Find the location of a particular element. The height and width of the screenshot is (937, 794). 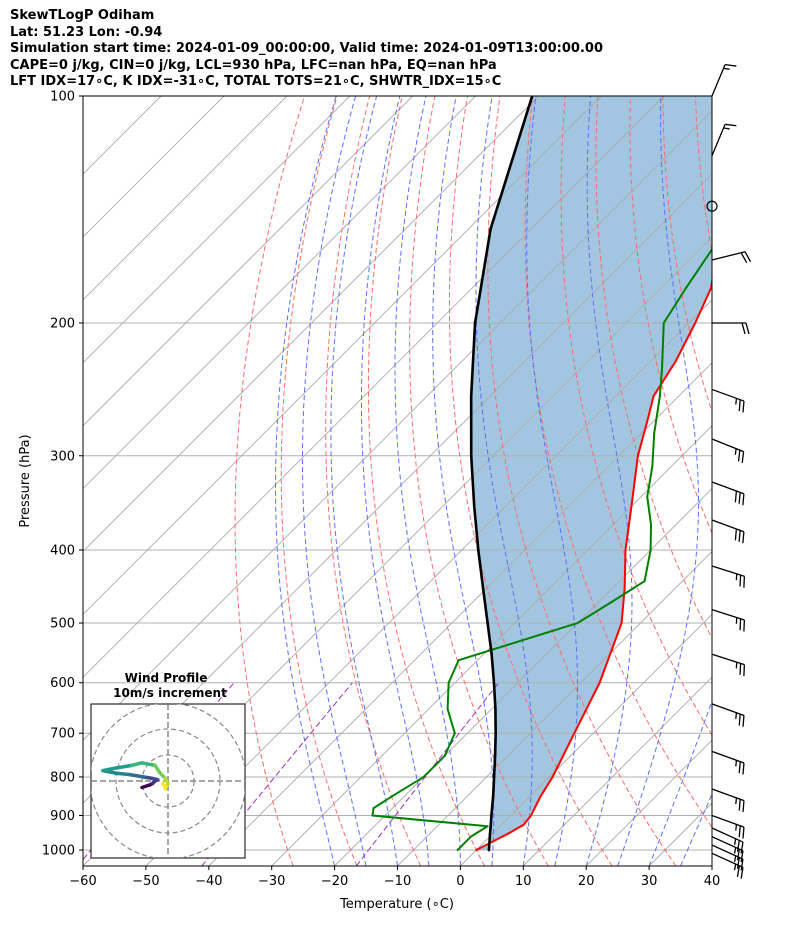

hodograph-title: Wind Profile is located at coordinates (166, 678).